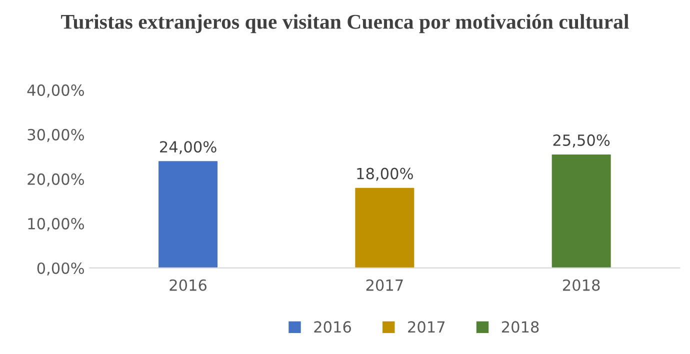 The width and height of the screenshot is (690, 354). Describe the element at coordinates (385, 174) in the screenshot. I see `data-label: 18,00%` at that location.